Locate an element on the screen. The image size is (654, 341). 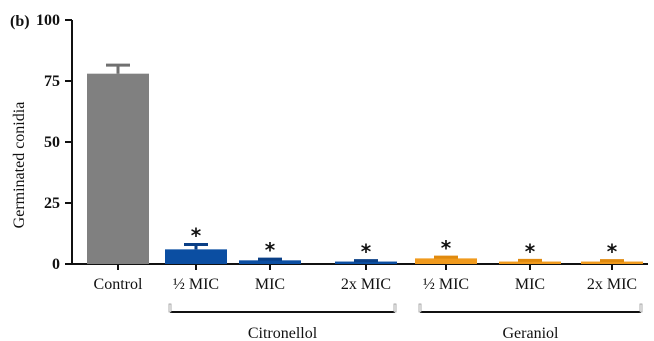
y-axis-label: Germinated conidia is located at coordinates (19, 165).